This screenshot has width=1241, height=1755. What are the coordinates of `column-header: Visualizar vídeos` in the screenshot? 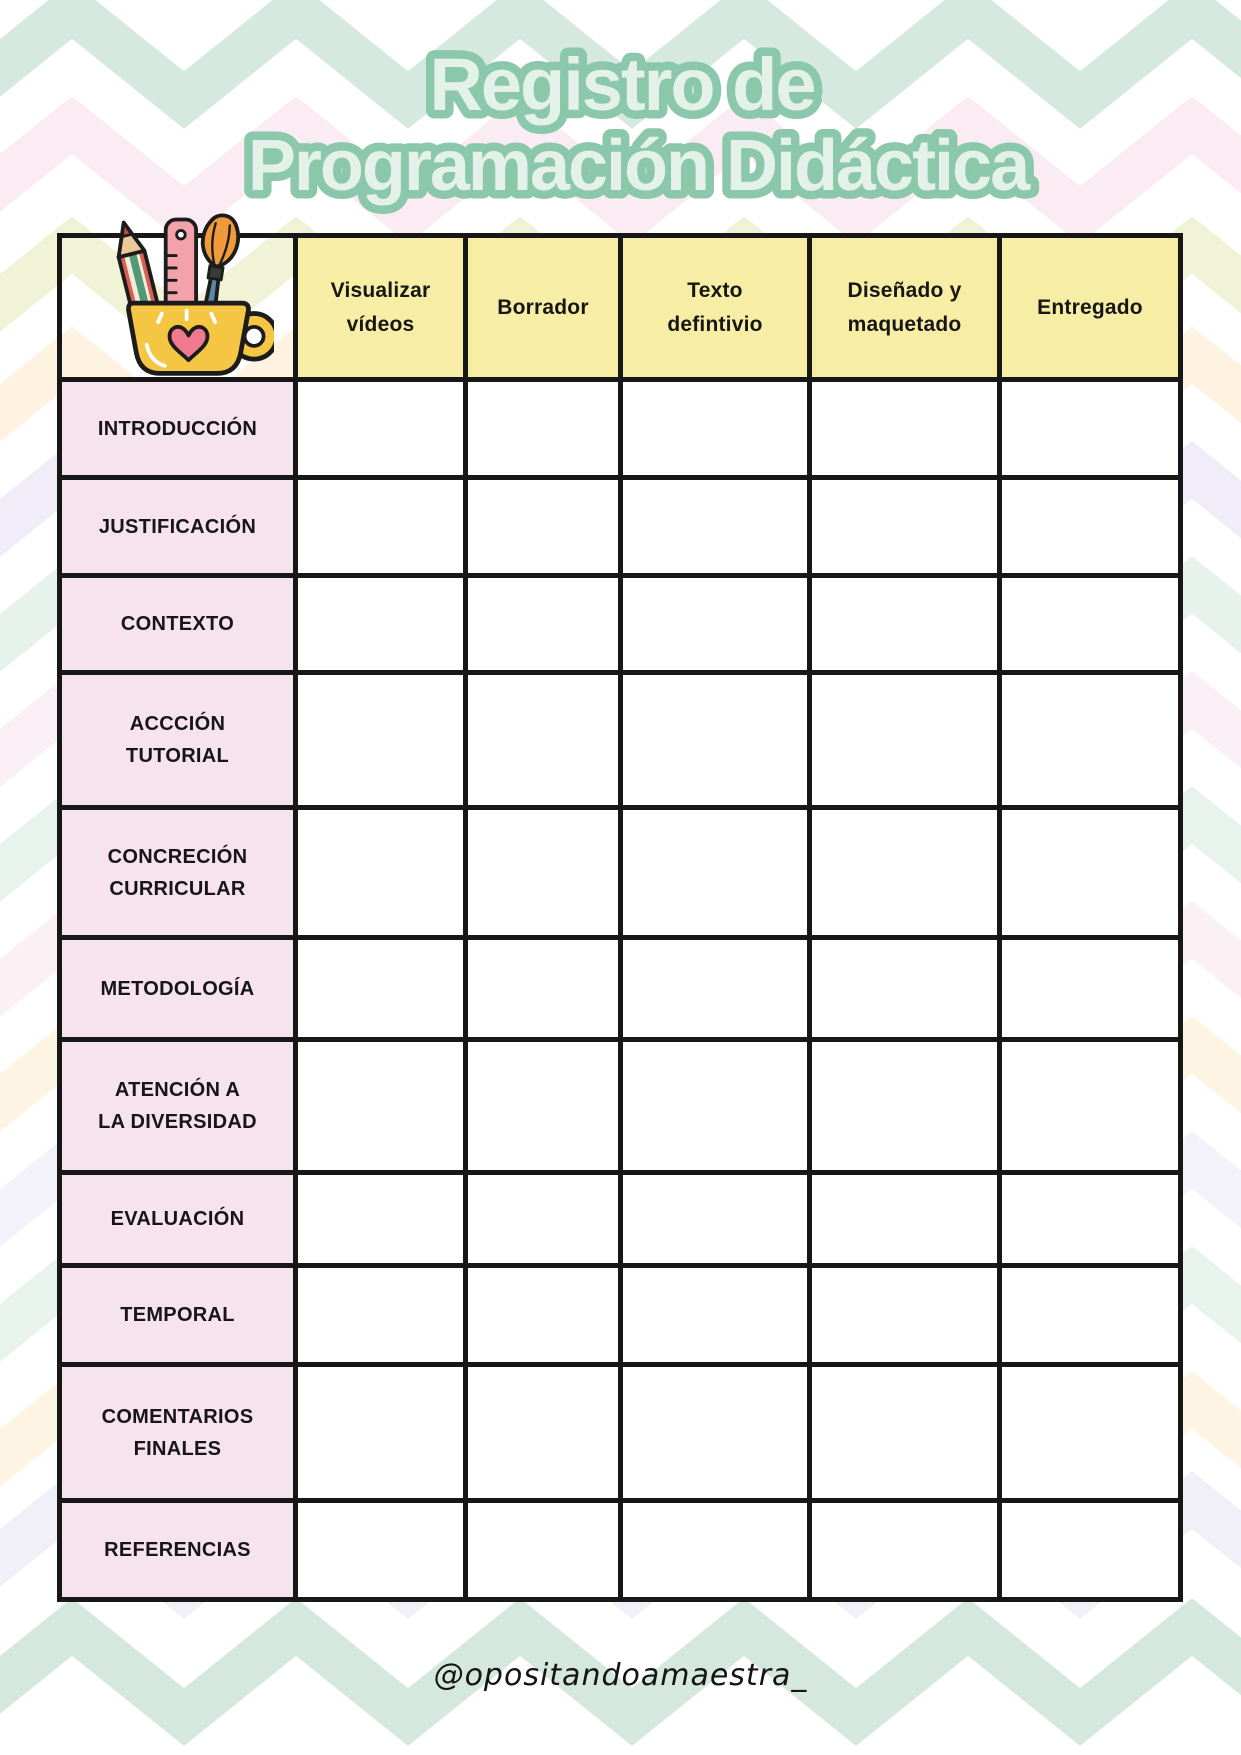 It's located at (380, 307).